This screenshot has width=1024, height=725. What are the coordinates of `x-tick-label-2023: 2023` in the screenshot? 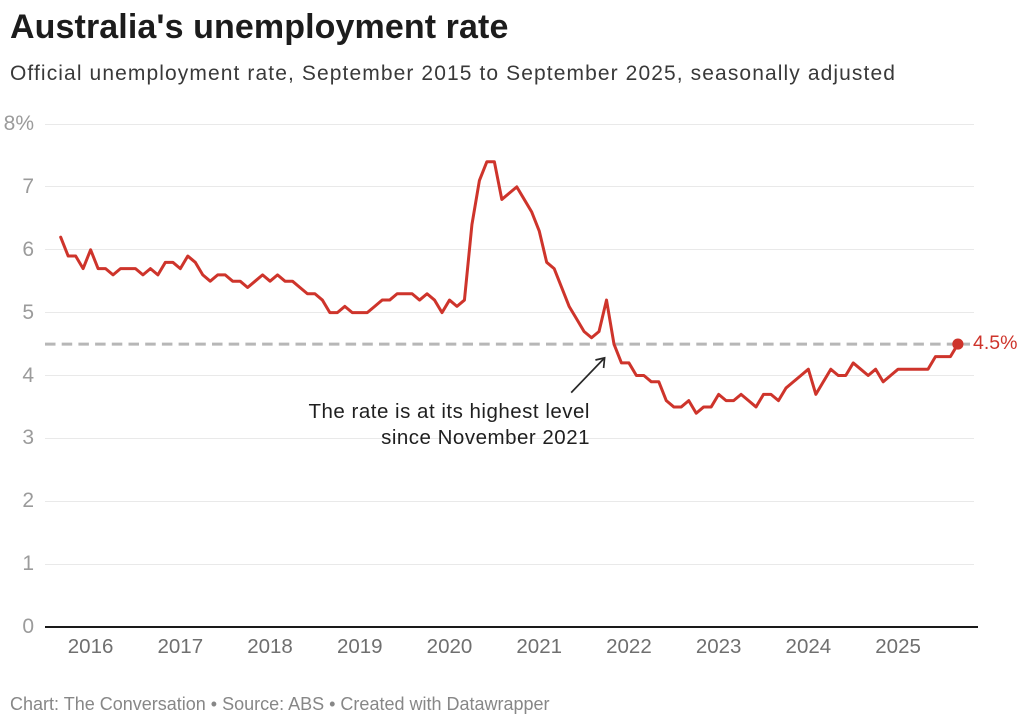 It's located at (718, 646).